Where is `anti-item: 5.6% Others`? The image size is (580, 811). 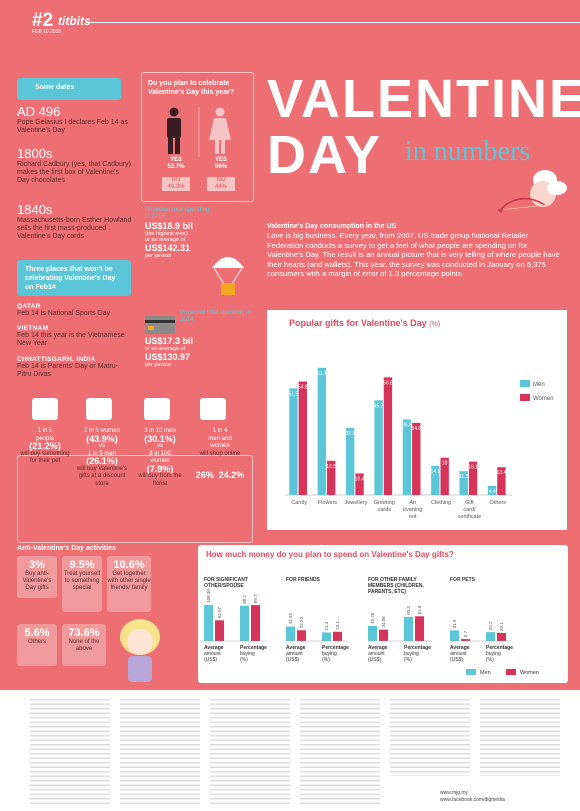 anti-item: 5.6% Others is located at coordinates (37, 645).